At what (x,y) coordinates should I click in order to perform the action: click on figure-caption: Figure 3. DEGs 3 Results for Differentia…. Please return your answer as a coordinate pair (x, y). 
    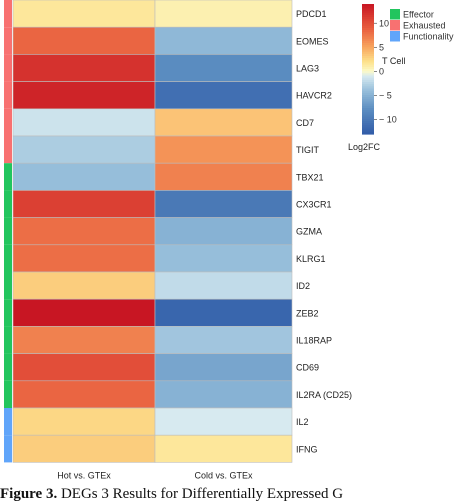
    Looking at the image, I should click on (237, 495).